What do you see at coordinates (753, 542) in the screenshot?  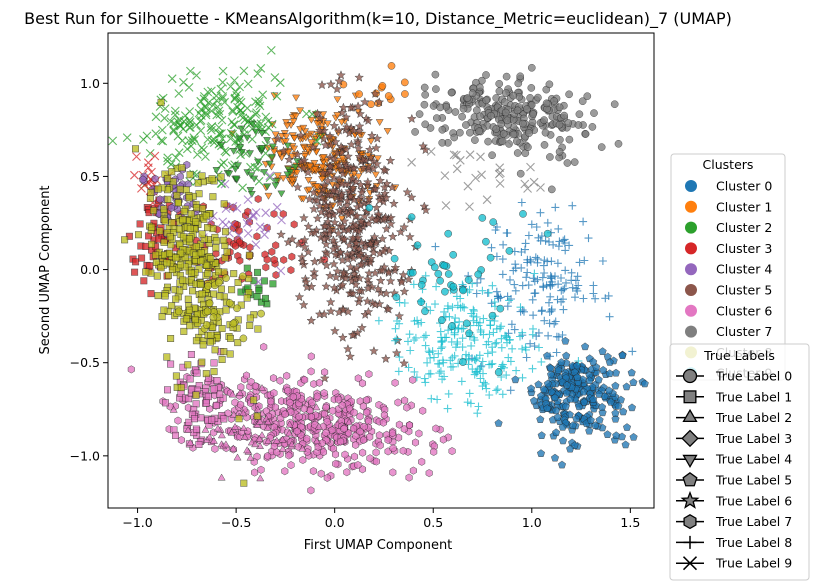 I see `legend-label-text: True Label 8` at bounding box center [753, 542].